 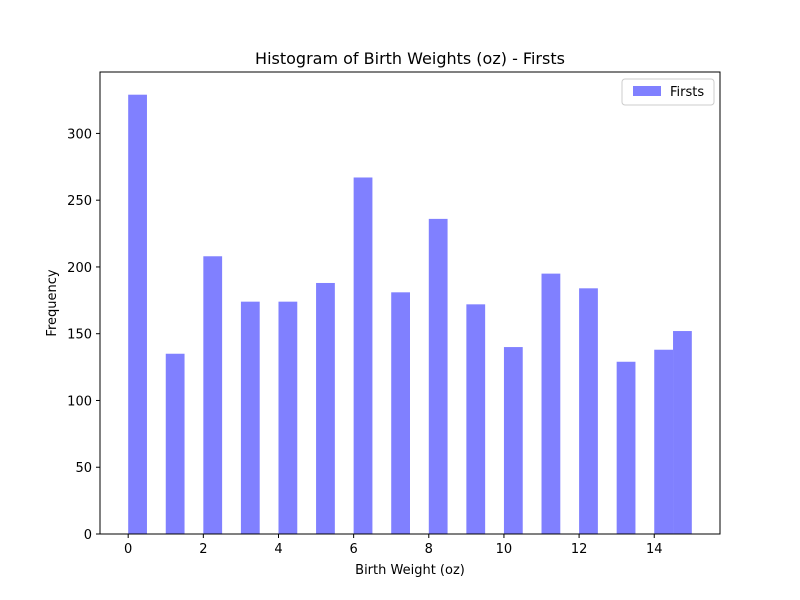 What do you see at coordinates (52, 302) in the screenshot?
I see `y-axis-label: Frequency` at bounding box center [52, 302].